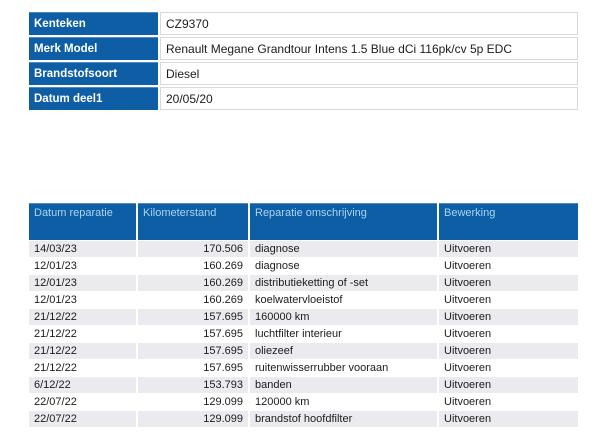 This screenshot has width=600, height=435. What do you see at coordinates (343, 334) in the screenshot?
I see `repair-description-cell: luchtfilter interieur` at bounding box center [343, 334].